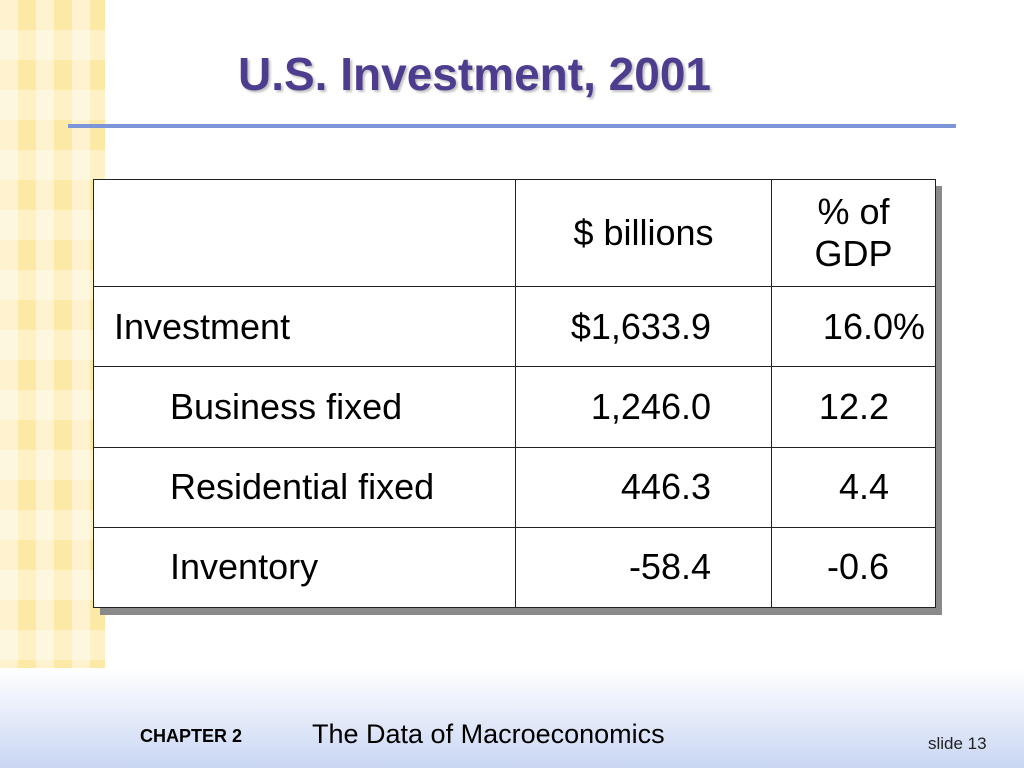 The width and height of the screenshot is (1024, 768). I want to click on row-pct: 16.0%, so click(853, 327).